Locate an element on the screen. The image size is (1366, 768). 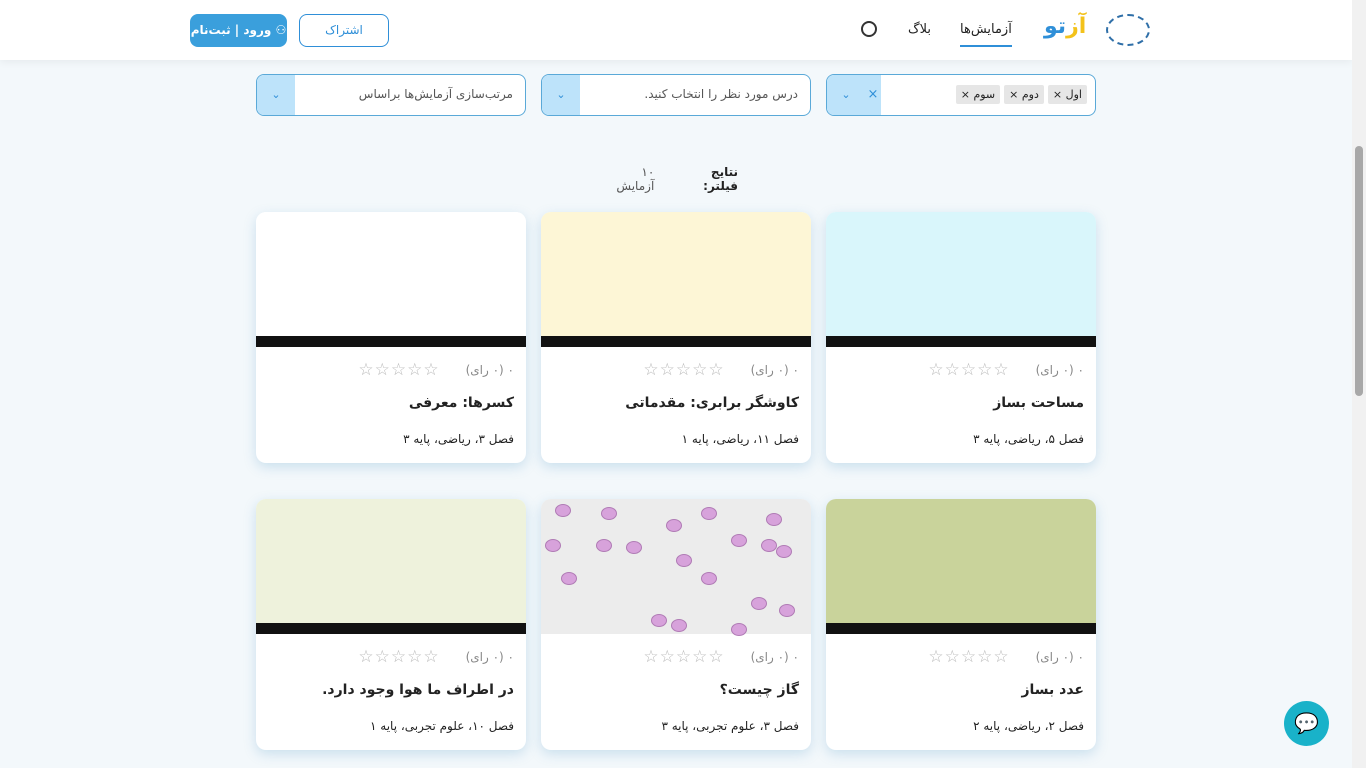
card-meta: فصل ۵، ریاضی، پایه ۳ is located at coordinates (1028, 439).